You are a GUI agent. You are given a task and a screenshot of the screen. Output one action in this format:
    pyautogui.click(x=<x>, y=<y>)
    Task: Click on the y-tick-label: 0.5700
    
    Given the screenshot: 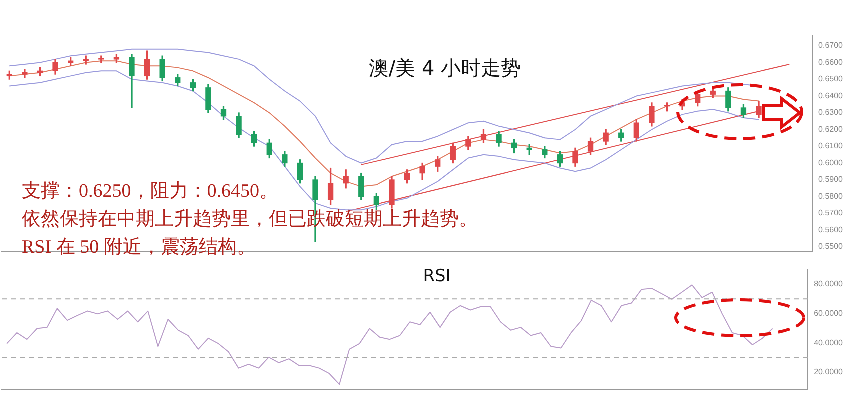 What is the action you would take?
    pyautogui.click(x=831, y=213)
    